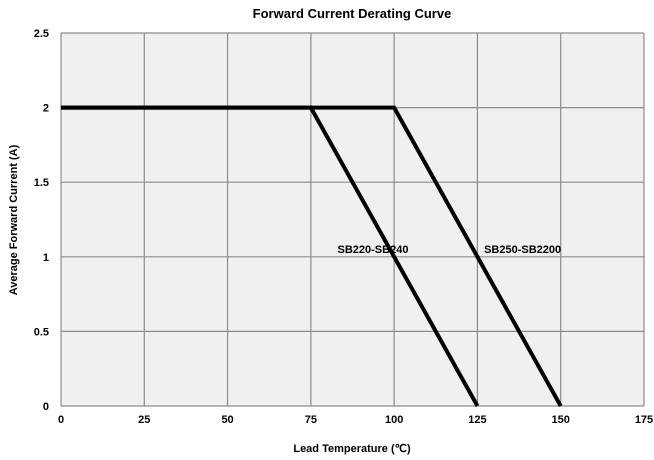  Describe the element at coordinates (373, 250) in the screenshot. I see `series-label: SB220-SB240` at that location.